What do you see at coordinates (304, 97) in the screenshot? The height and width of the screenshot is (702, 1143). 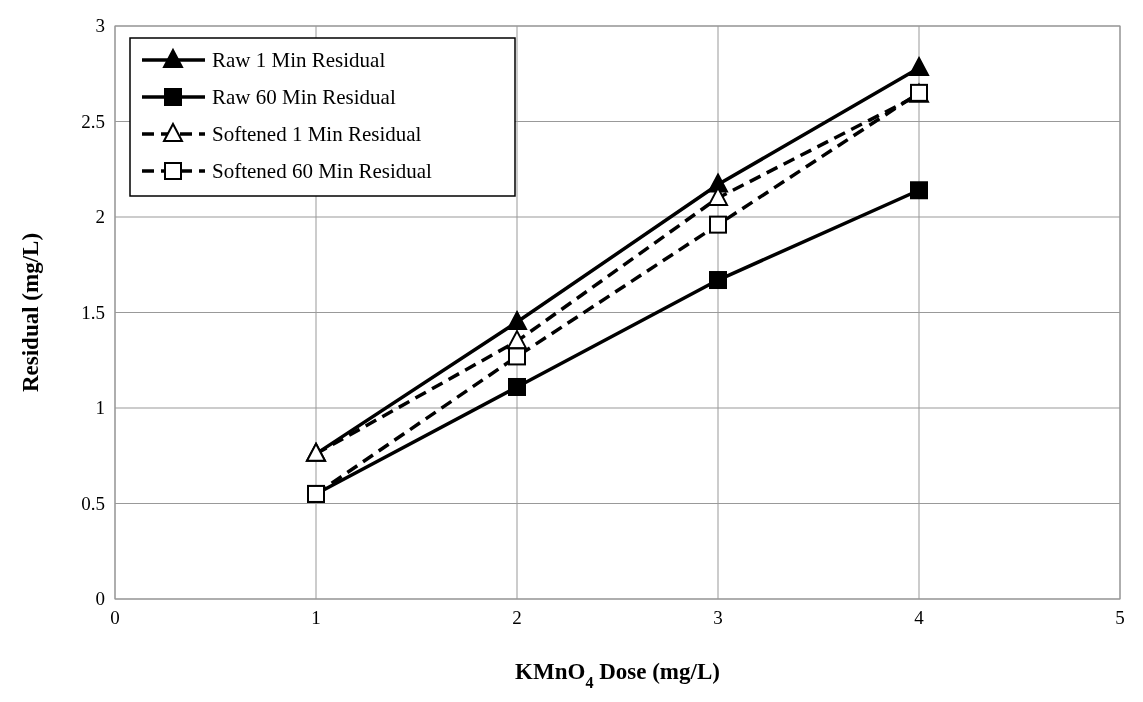 I see `legend-label: Raw 60 Min Residual` at bounding box center [304, 97].